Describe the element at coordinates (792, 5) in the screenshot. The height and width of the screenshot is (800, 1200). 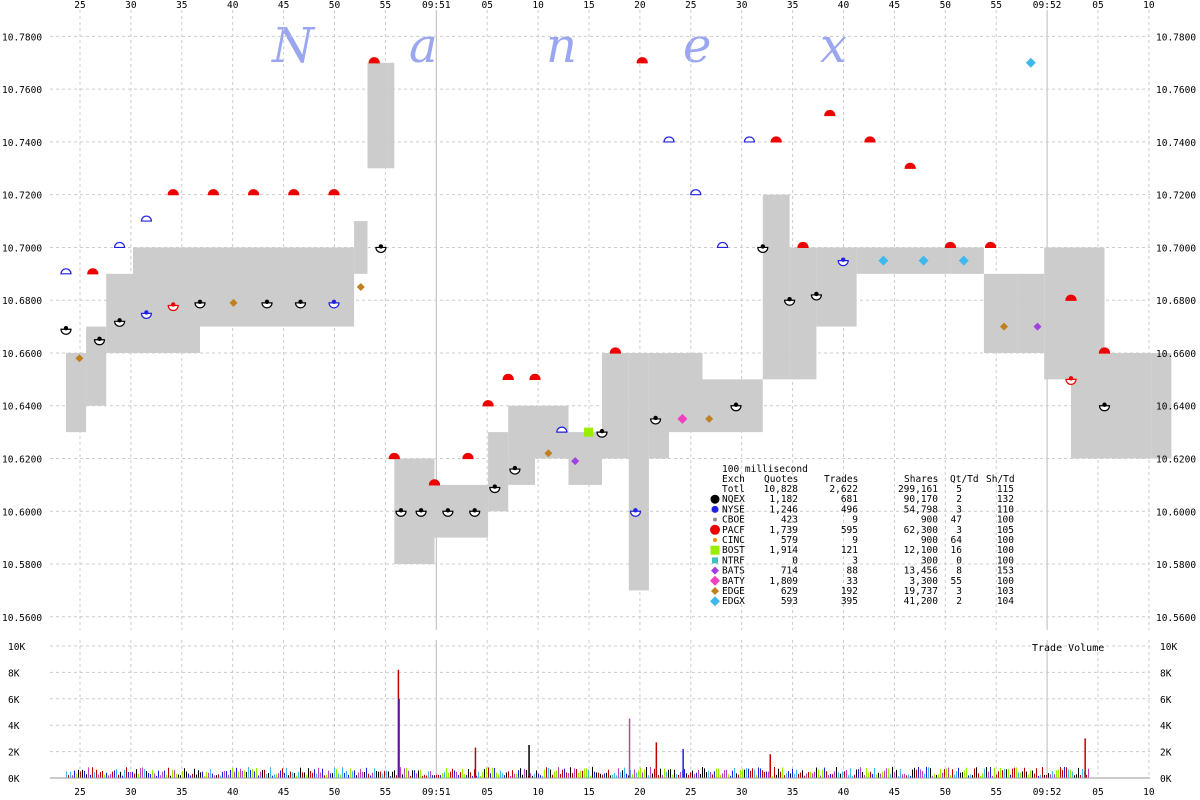
I see `x-tick-label: 35` at that location.